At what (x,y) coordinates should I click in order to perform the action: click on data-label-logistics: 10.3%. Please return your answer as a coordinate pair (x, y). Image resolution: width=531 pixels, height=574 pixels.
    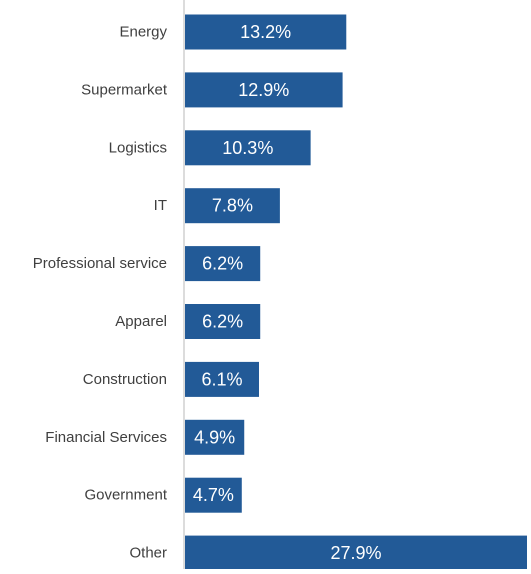
    Looking at the image, I should click on (247, 148).